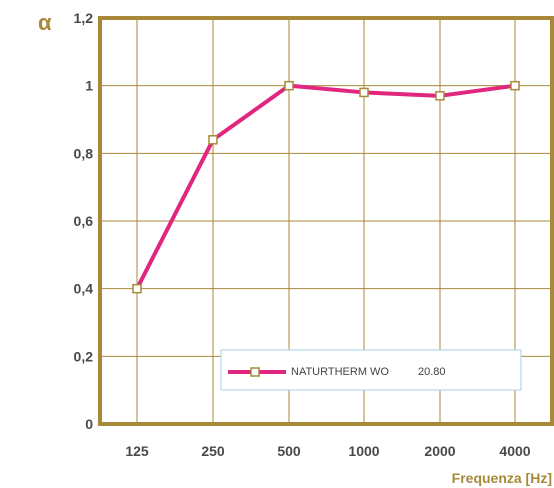 Image resolution: width=554 pixels, height=488 pixels. What do you see at coordinates (84, 153) in the screenshot?
I see `y-tick-label: 0,8` at bounding box center [84, 153].